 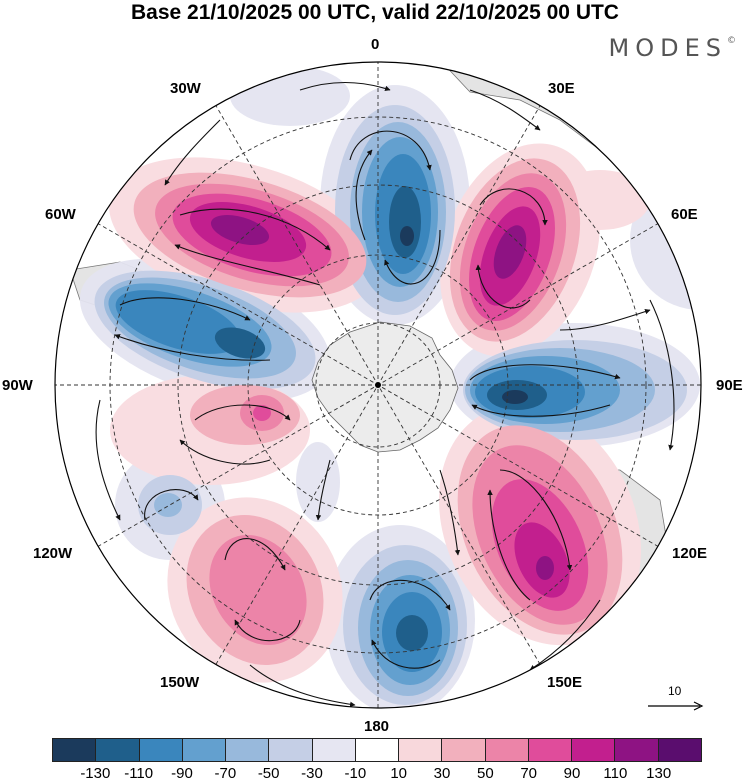 What do you see at coordinates (375, 44) in the screenshot?
I see `lon-label-0: 0` at bounding box center [375, 44].